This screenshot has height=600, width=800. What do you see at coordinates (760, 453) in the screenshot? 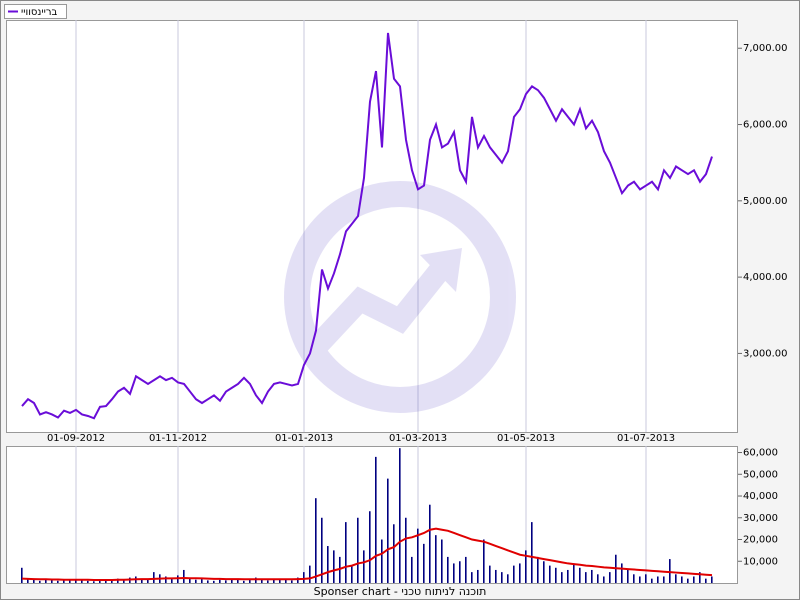
I see `y-tick-label: 60,000` at bounding box center [760, 453].